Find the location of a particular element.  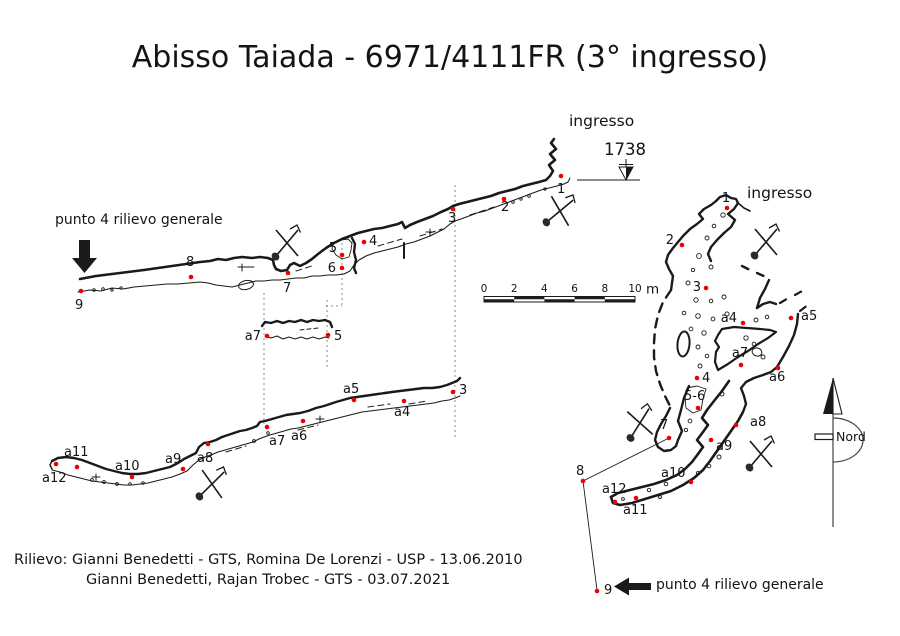

profile-lower-floor is located at coordinates (256, 440).